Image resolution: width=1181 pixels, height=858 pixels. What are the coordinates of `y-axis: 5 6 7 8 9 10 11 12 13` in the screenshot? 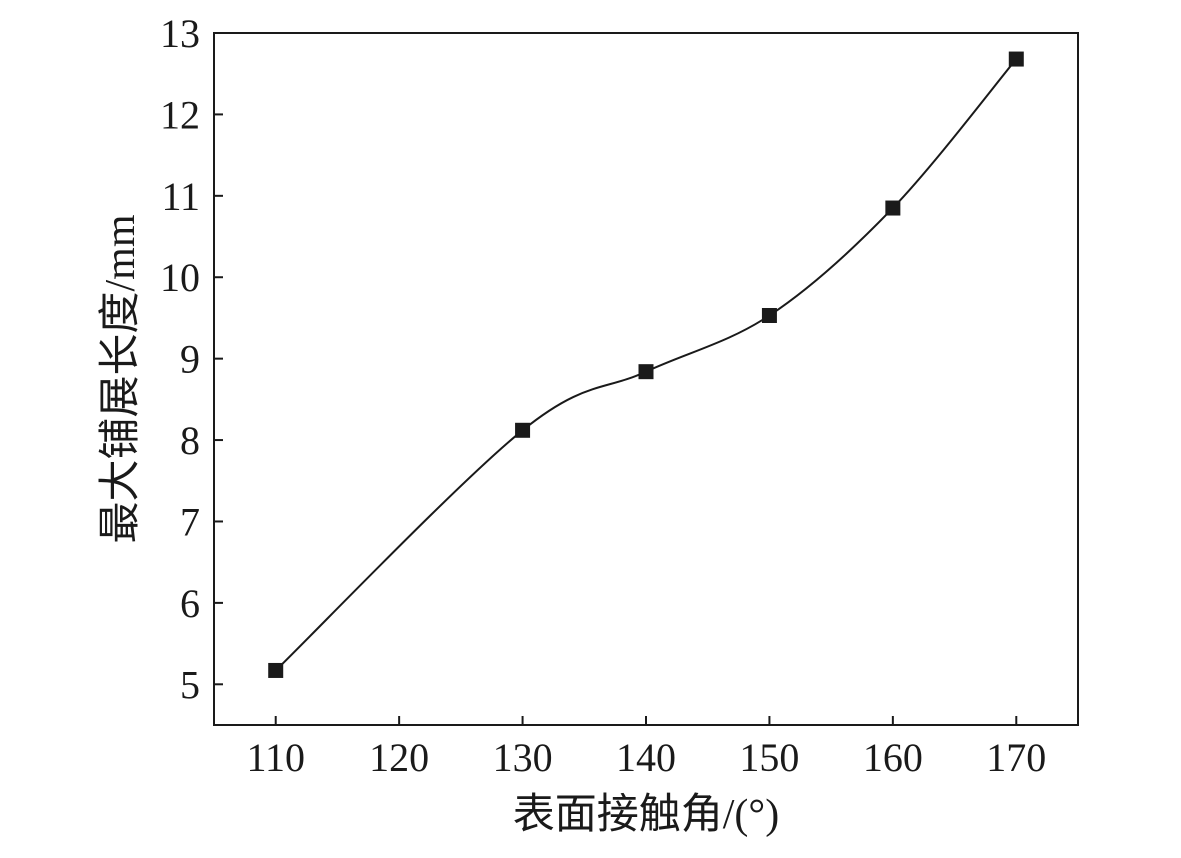 It's located at (191, 359).